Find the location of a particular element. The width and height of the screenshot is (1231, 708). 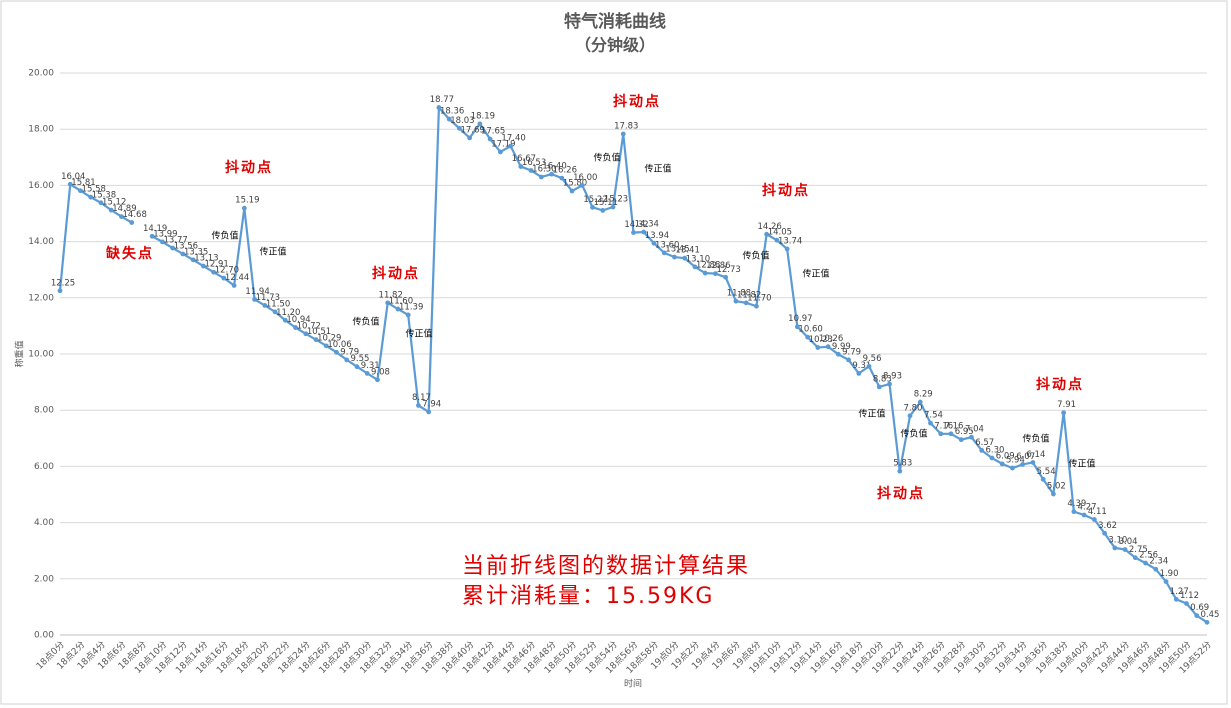

data-label: 13.41 is located at coordinates (688, 251).